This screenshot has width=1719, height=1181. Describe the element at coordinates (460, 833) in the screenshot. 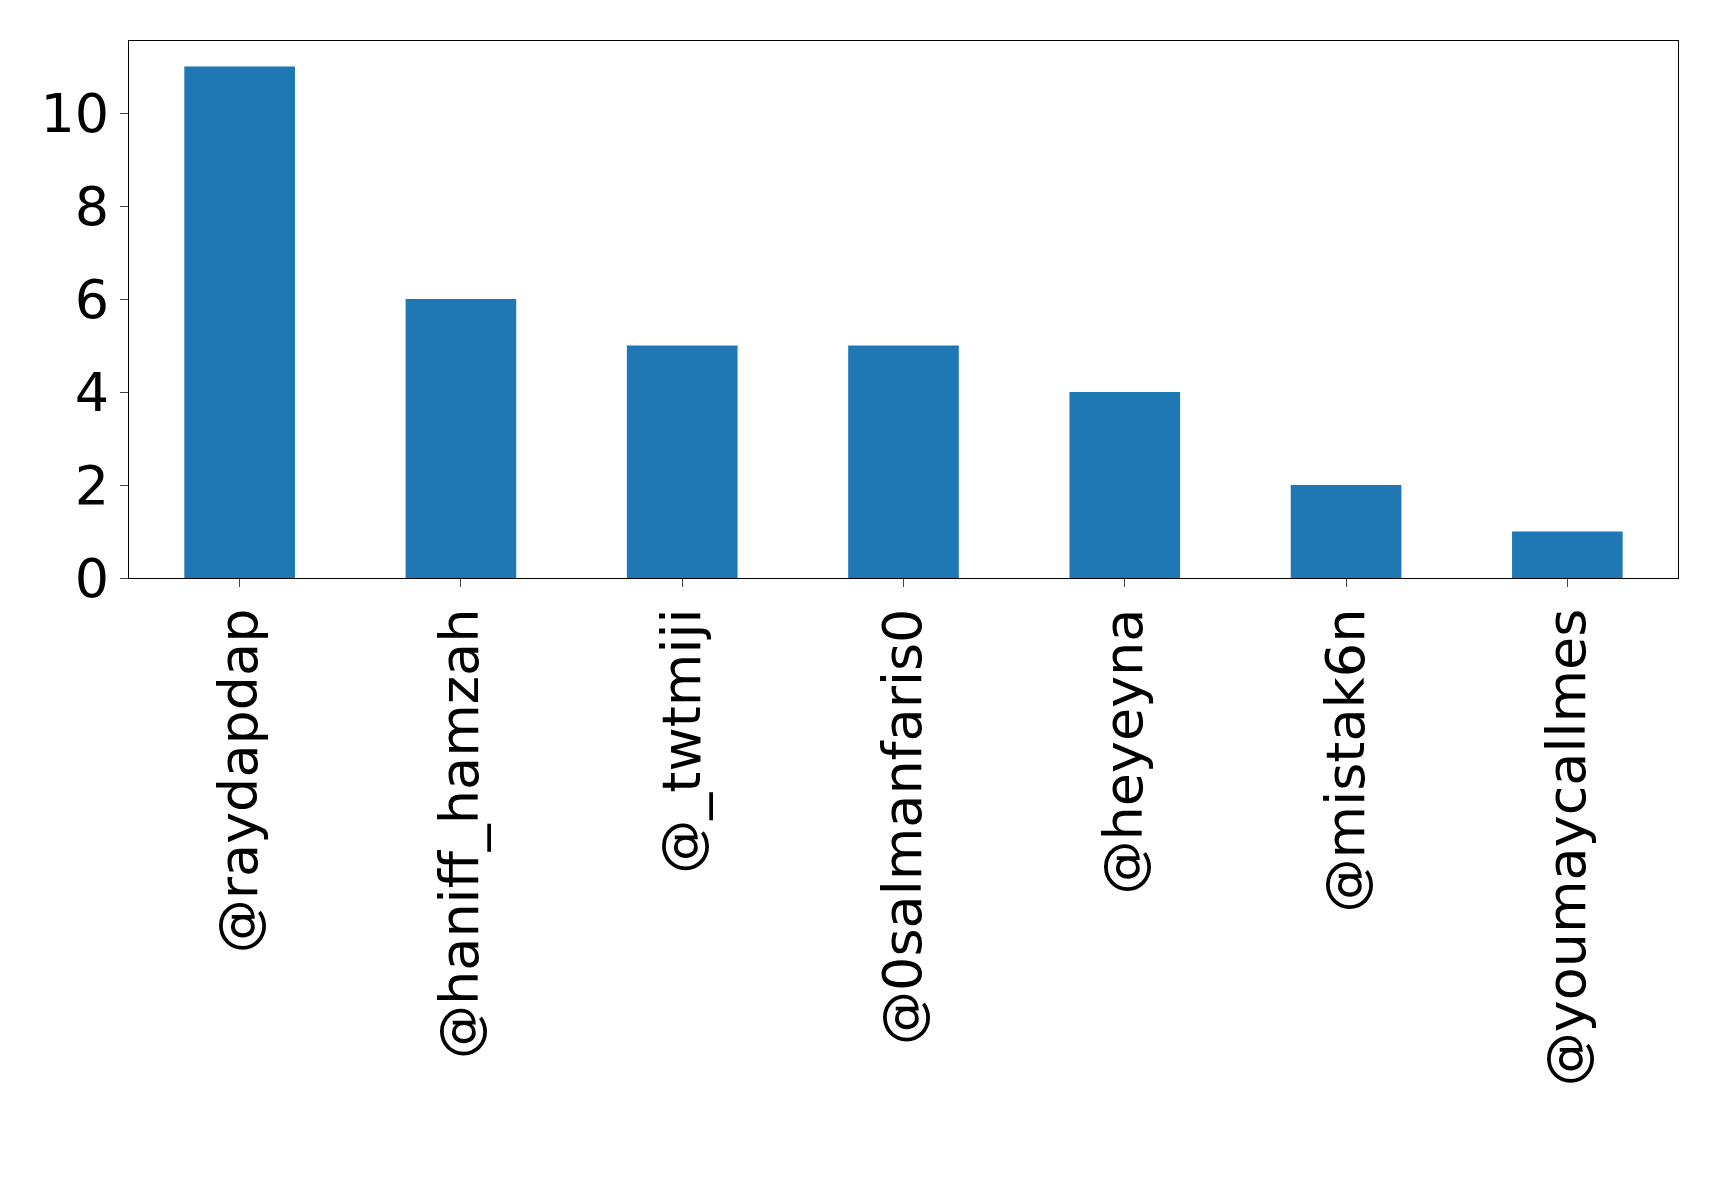

I see `x-tick-label: @haniff_hamzah` at that location.